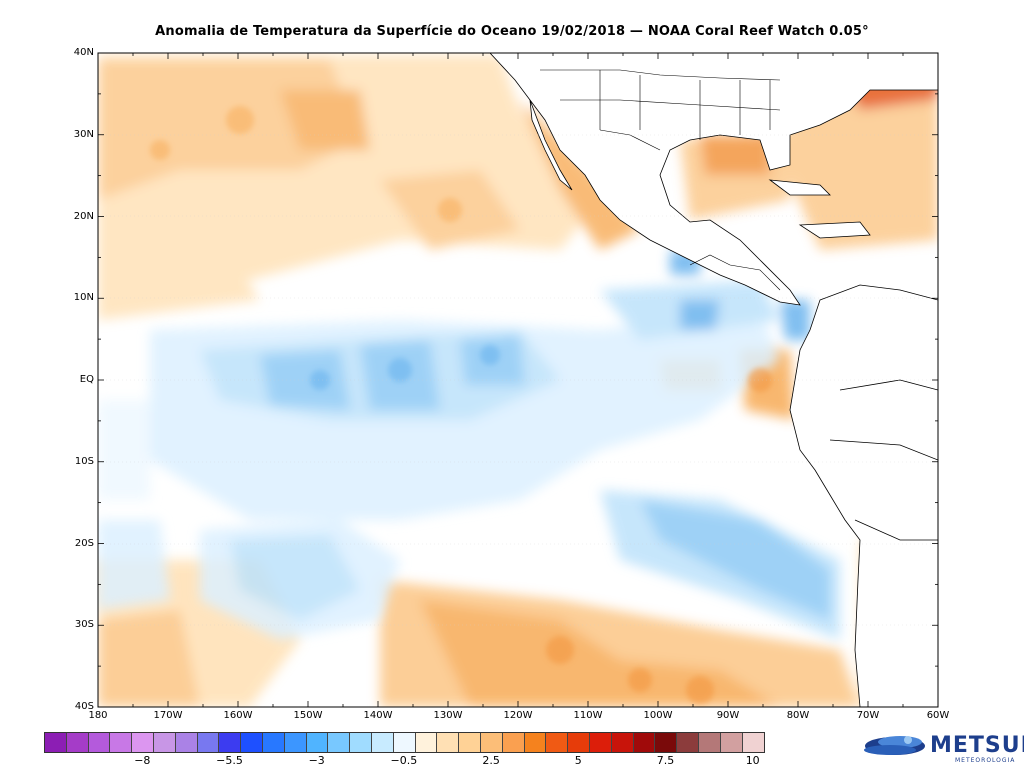 This screenshot has height=770, width=1024. I want to click on latitude-label: 40S, so click(84, 706).